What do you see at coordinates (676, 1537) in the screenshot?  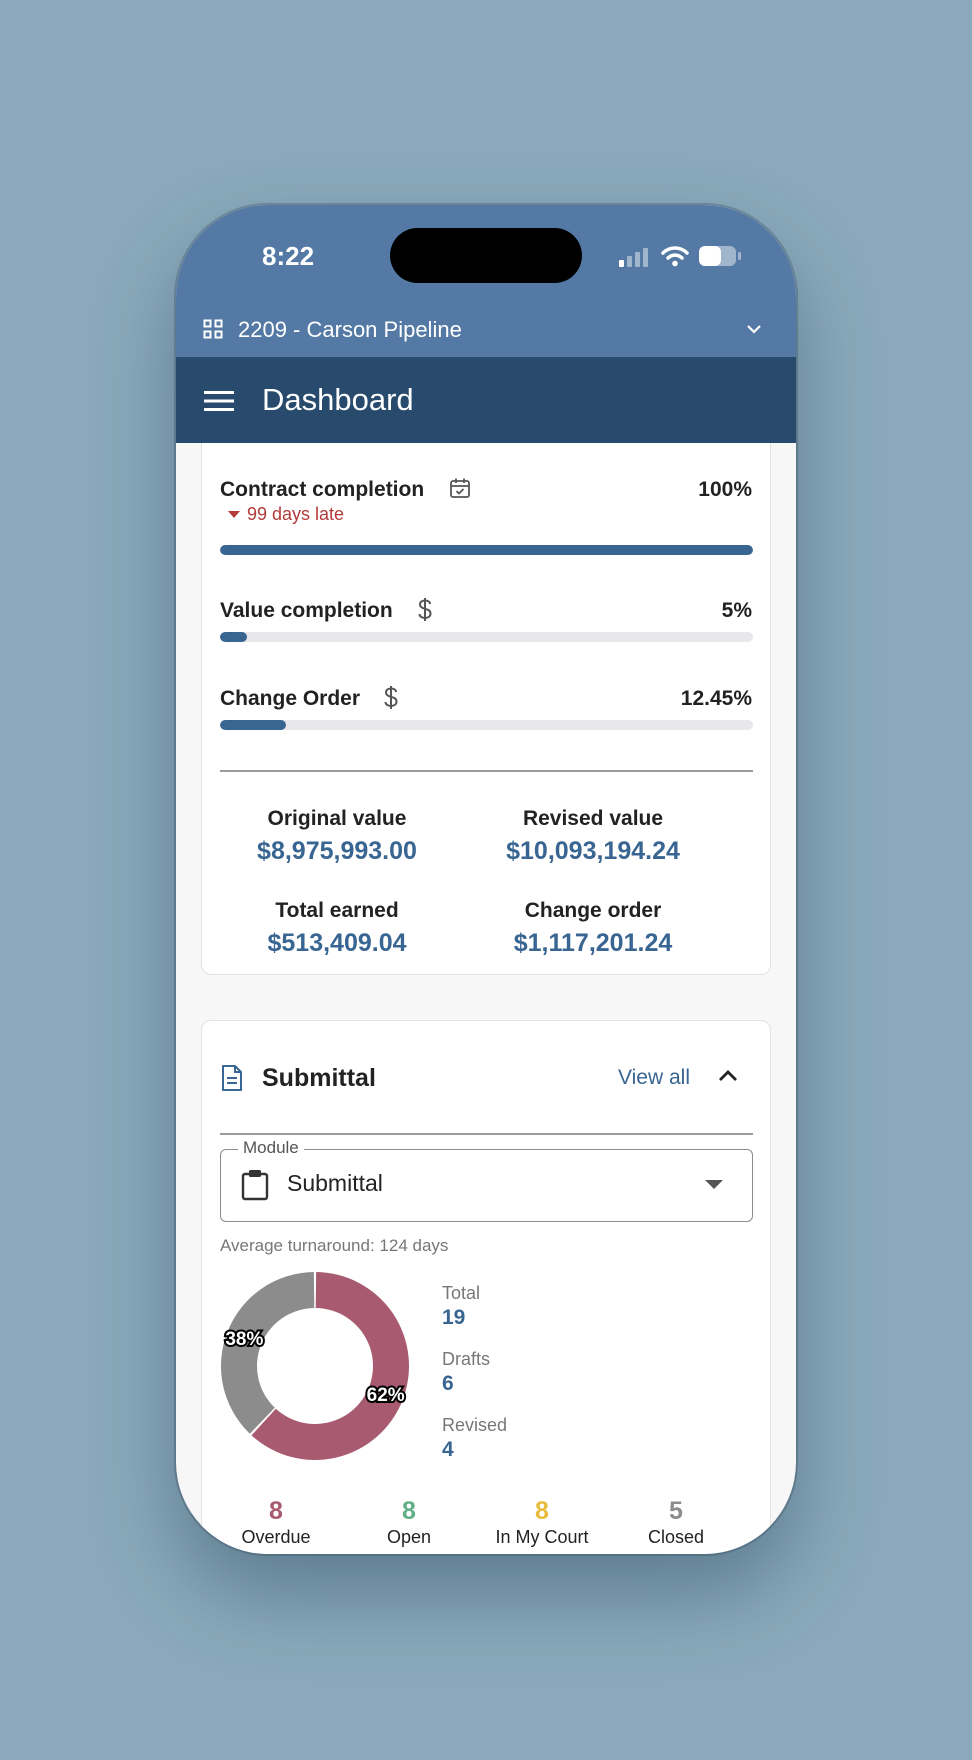 I see `closed-label: Closed` at bounding box center [676, 1537].